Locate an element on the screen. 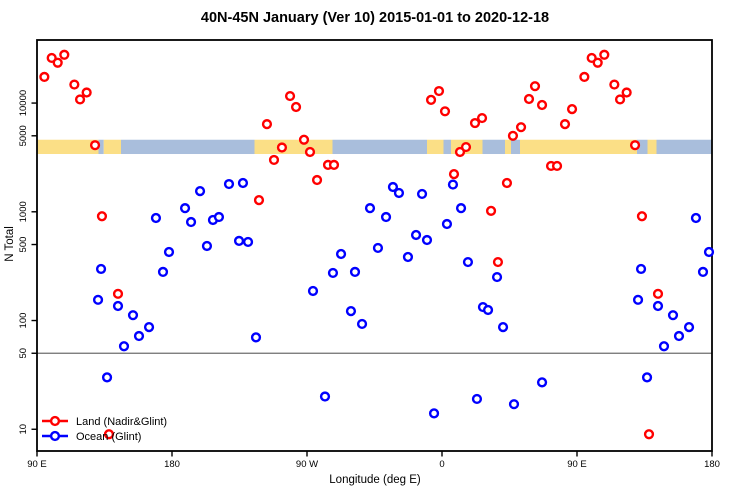  x-tick-label: 0 is located at coordinates (441, 464).